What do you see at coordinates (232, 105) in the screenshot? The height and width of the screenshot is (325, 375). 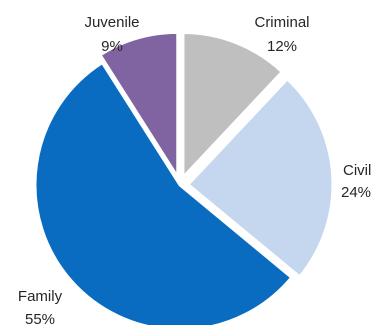 I see `pie-slice-criminal` at bounding box center [232, 105].